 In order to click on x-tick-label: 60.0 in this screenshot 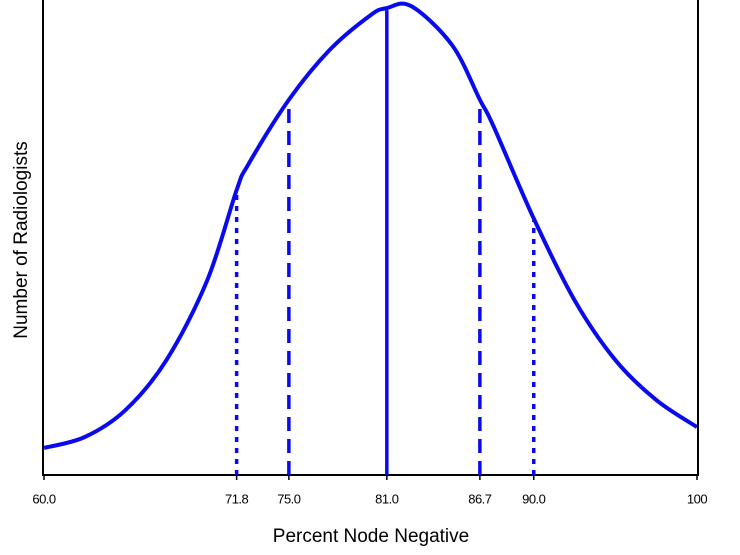, I will do `click(44, 498)`.